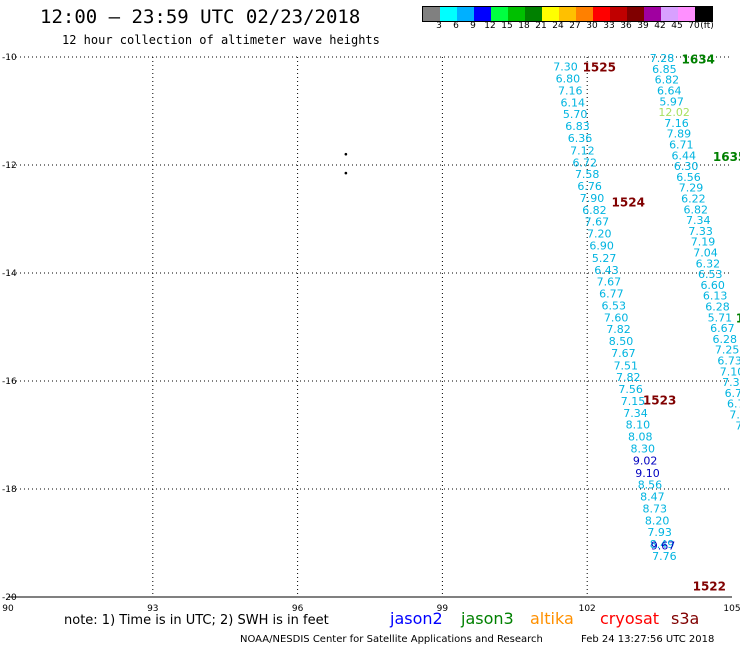  Describe the element at coordinates (416, 618) in the screenshot. I see `satellite-label-jason2: jason2` at that location.